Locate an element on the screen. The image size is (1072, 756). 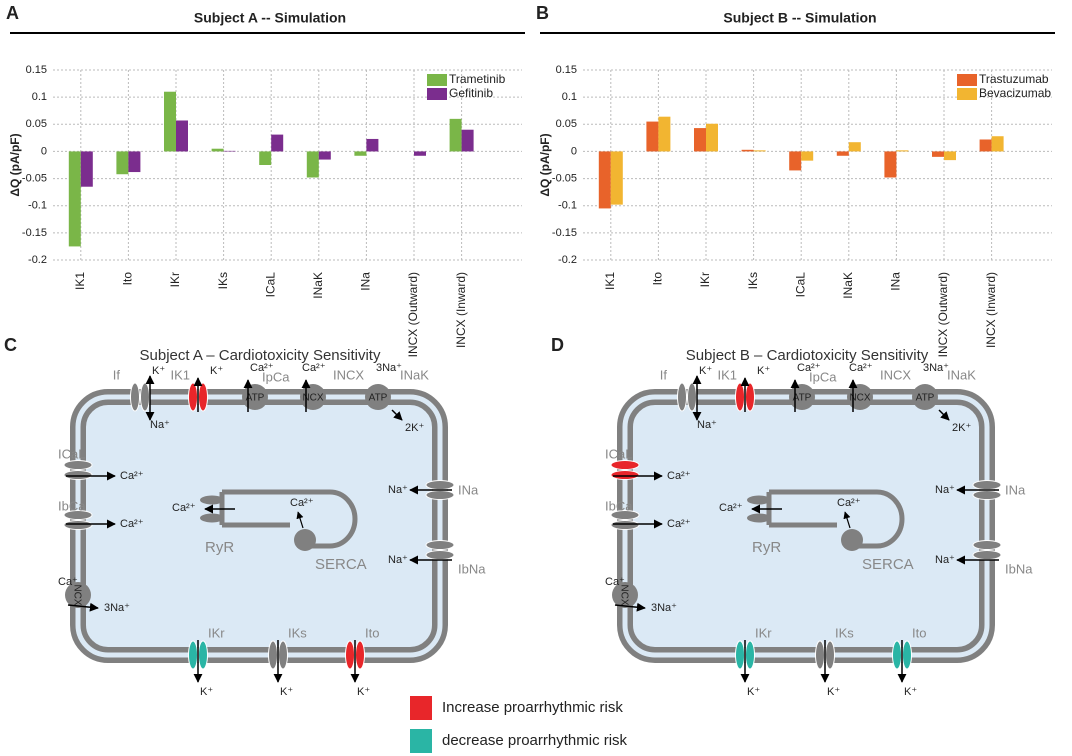
panel-letter: A is located at coordinates (12, 13).